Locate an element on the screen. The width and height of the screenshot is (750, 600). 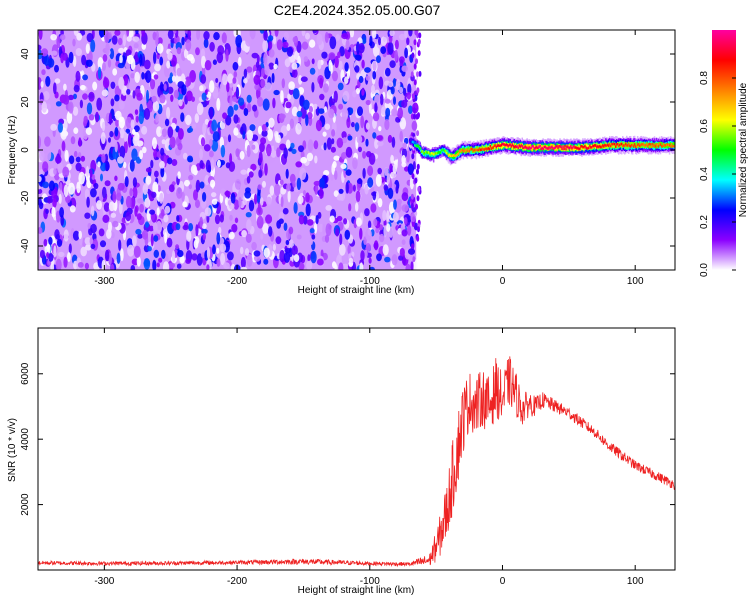
y-tick-label: 40 is located at coordinates (25, 54).